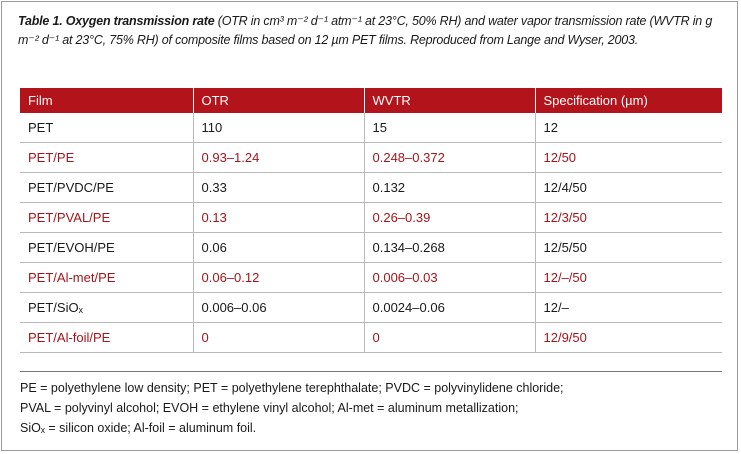  What do you see at coordinates (107, 337) in the screenshot?
I see `table-cell: PET/Al-foil/PE` at bounding box center [107, 337].